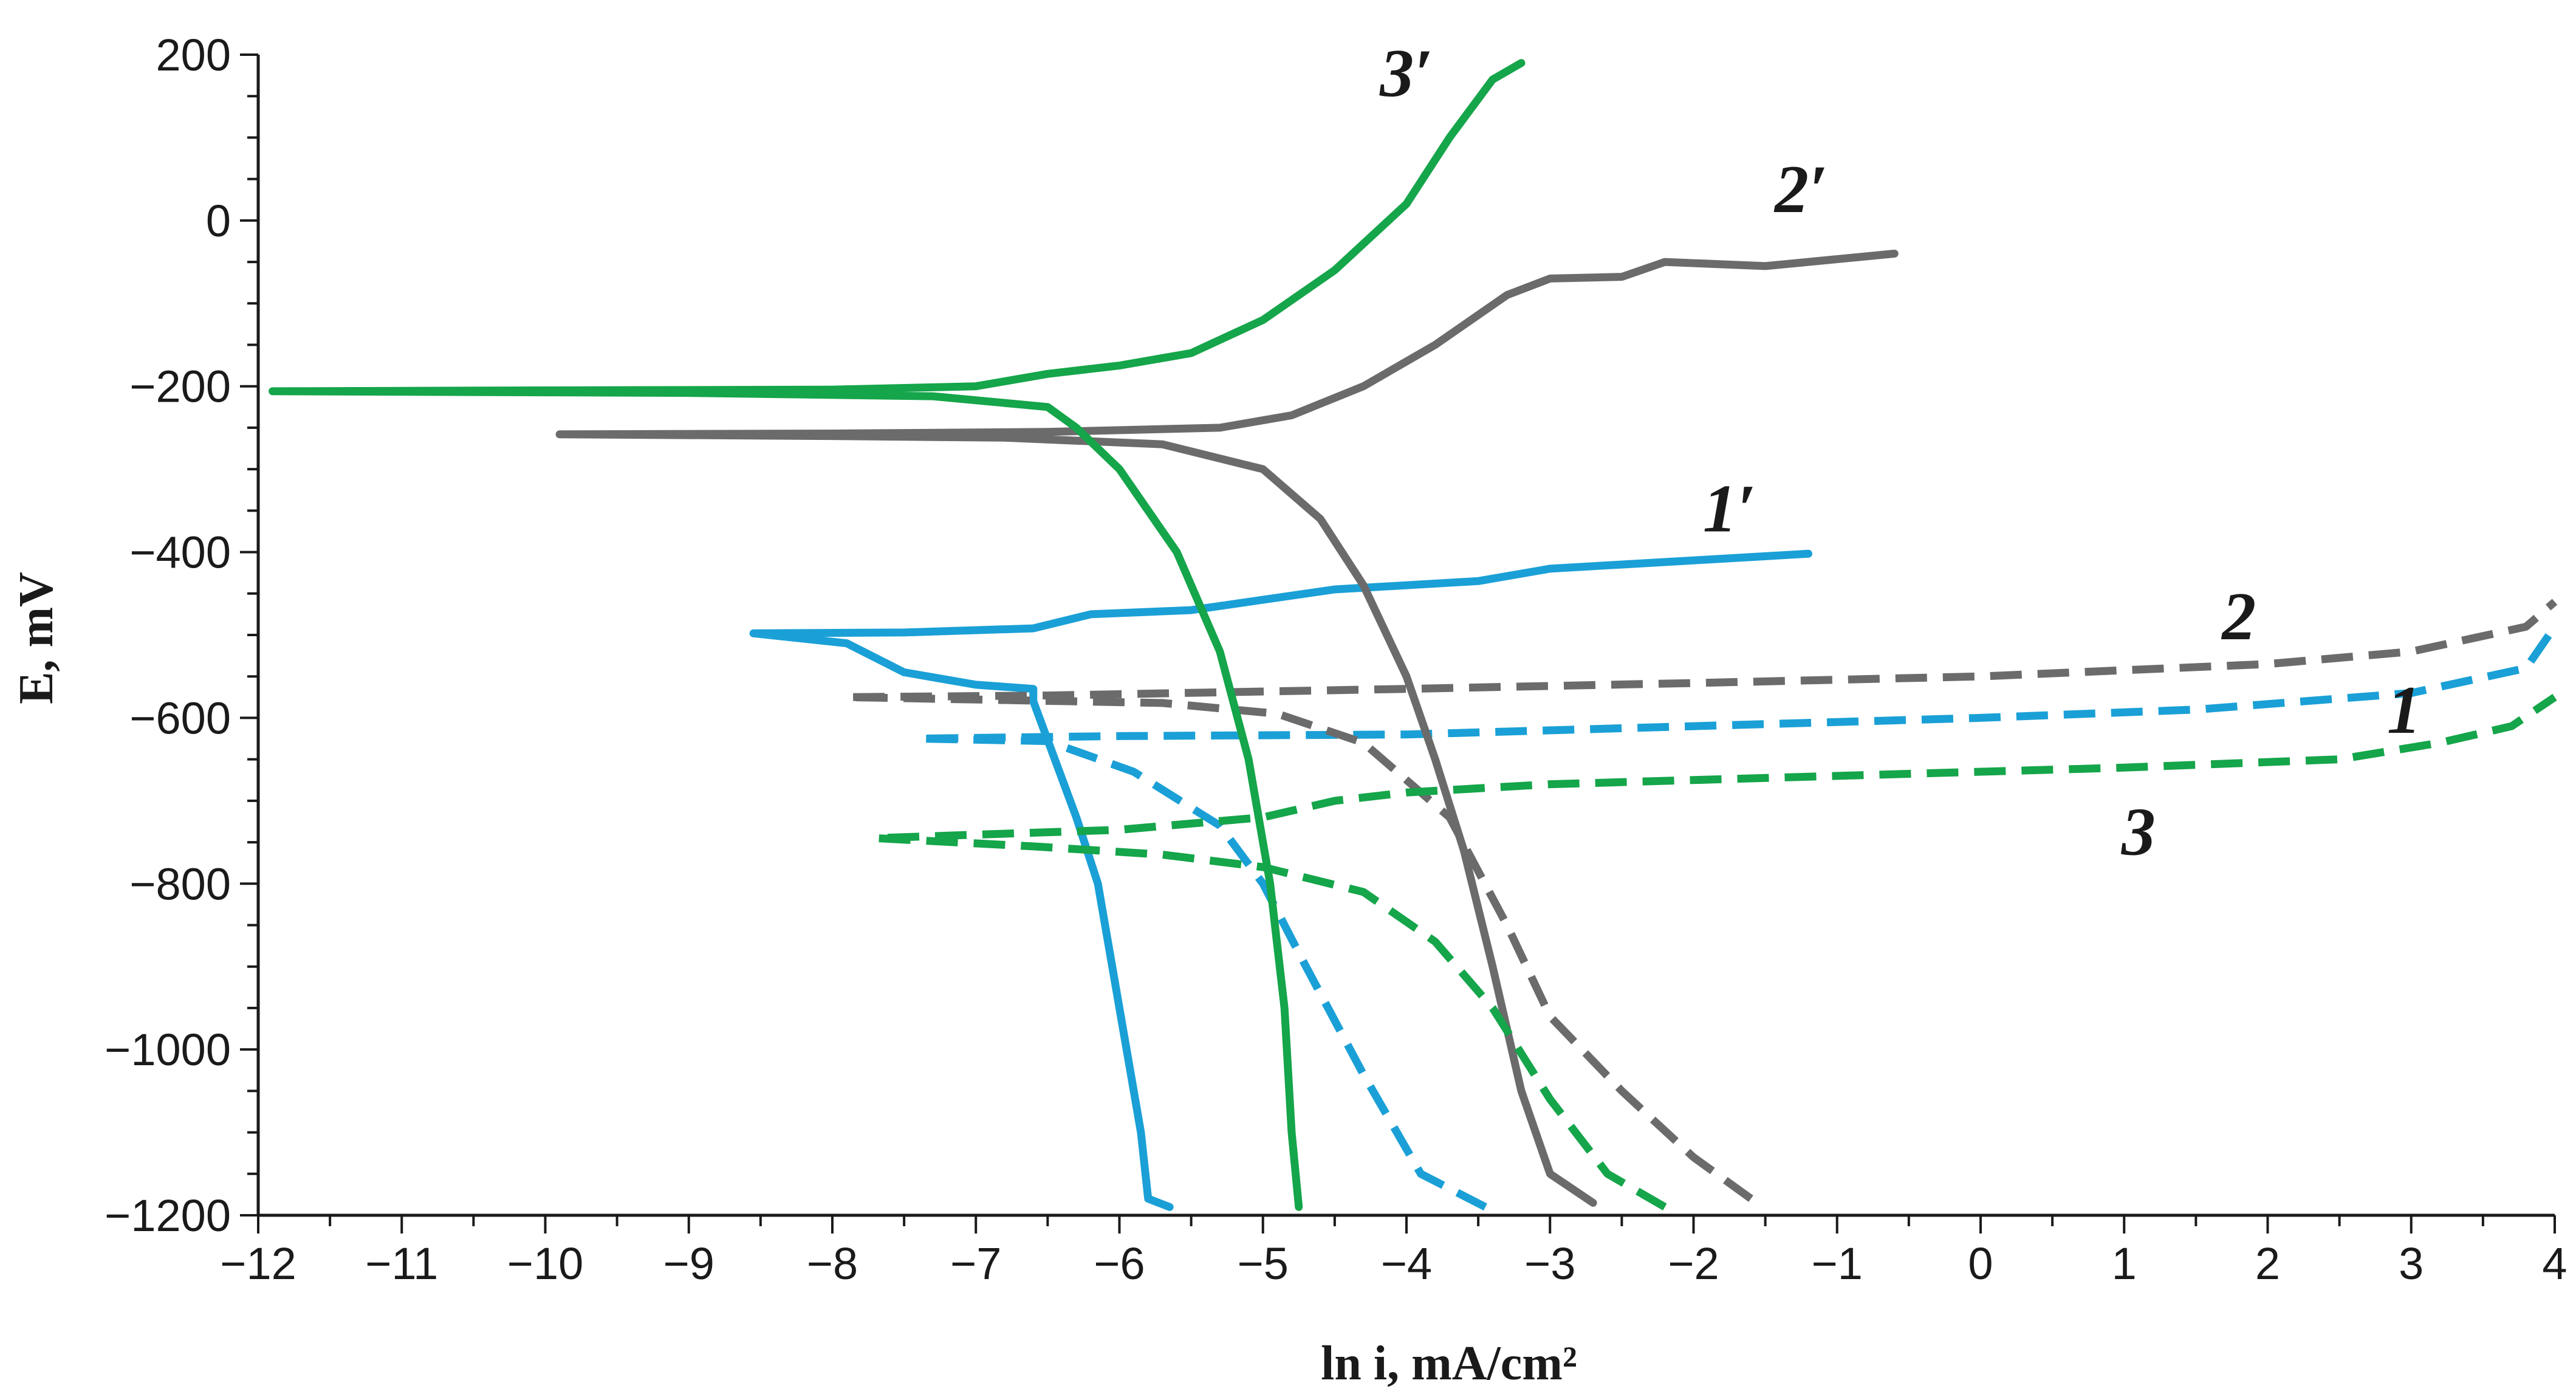 Image resolution: width=2576 pixels, height=1400 pixels. Describe the element at coordinates (258, 1263) in the screenshot. I see `x-tick-label: −12` at that location.